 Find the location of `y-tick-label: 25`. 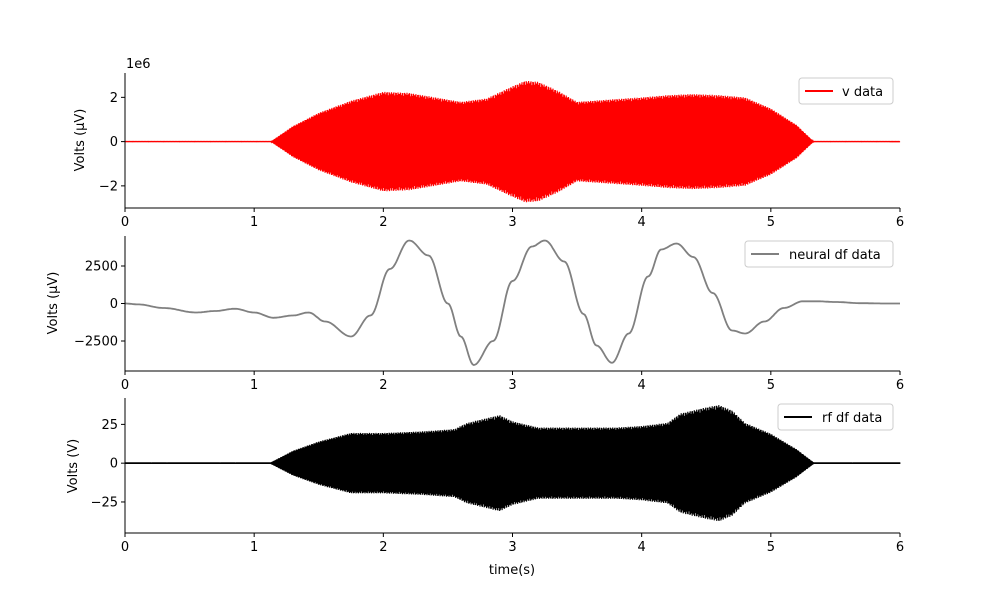

y-tick-label: 25 is located at coordinates (109, 425).